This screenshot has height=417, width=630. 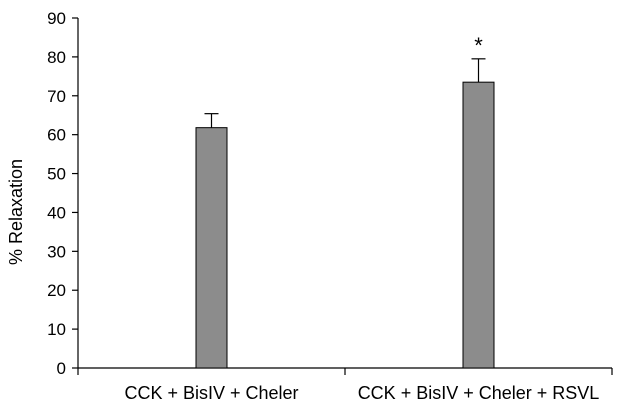 What do you see at coordinates (56, 251) in the screenshot?
I see `y-tick-label: 30` at bounding box center [56, 251].